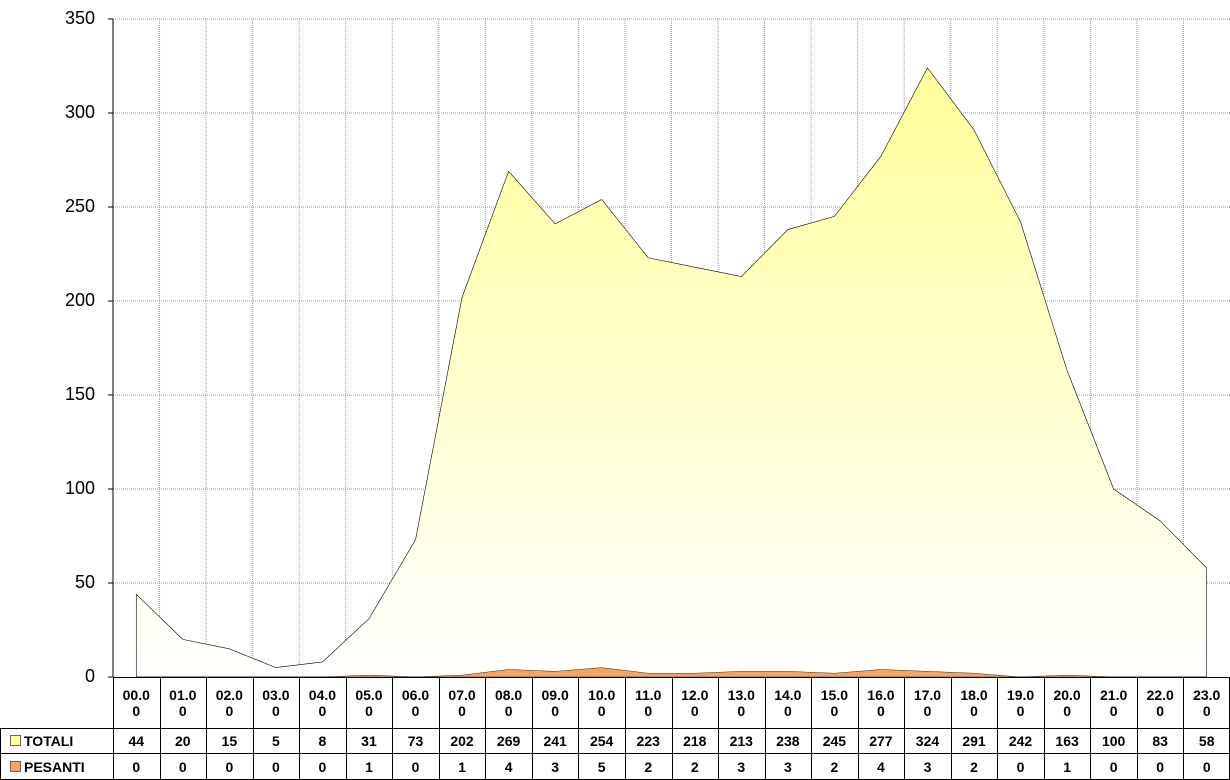  Describe the element at coordinates (80, 112) in the screenshot. I see `y-tick-label: 300` at that location.